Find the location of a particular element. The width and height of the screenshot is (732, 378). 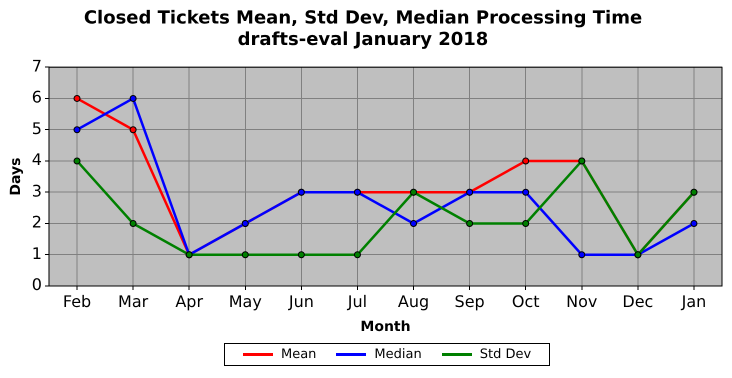

x-tick-label: Mar is located at coordinates (133, 301).